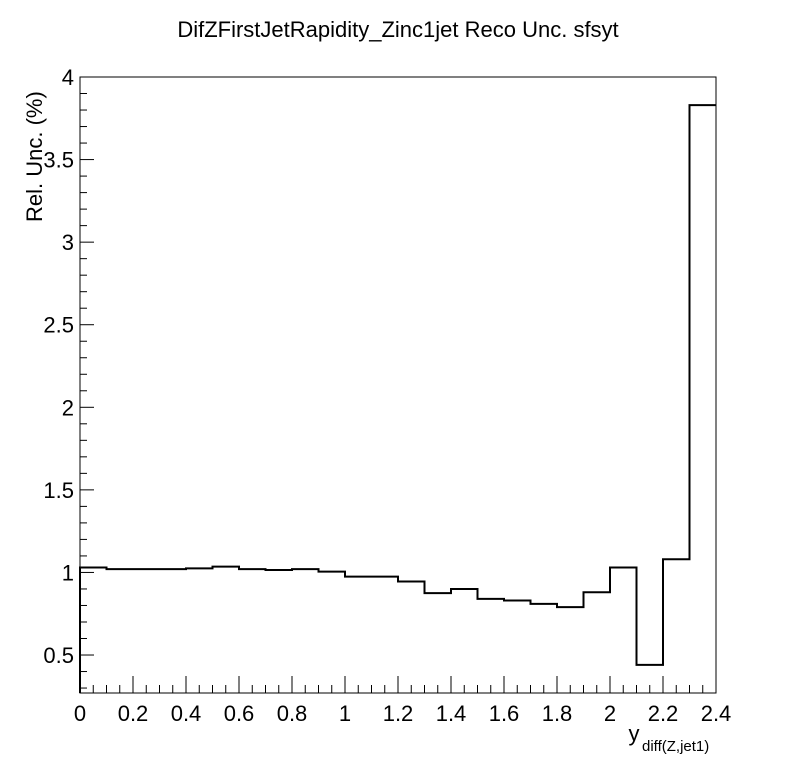  What do you see at coordinates (80, 713) in the screenshot?
I see `x-tick-label: 0` at bounding box center [80, 713].